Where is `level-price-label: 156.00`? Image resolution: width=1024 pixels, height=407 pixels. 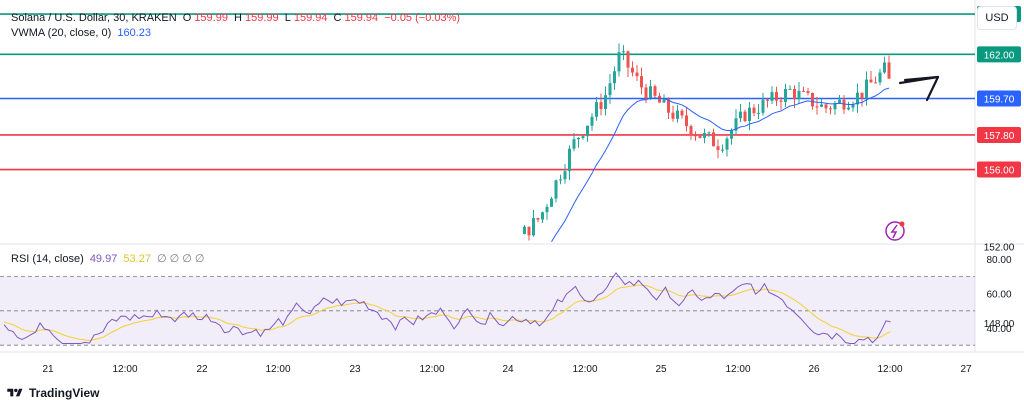 level-price-label: 156.00 is located at coordinates (999, 171).